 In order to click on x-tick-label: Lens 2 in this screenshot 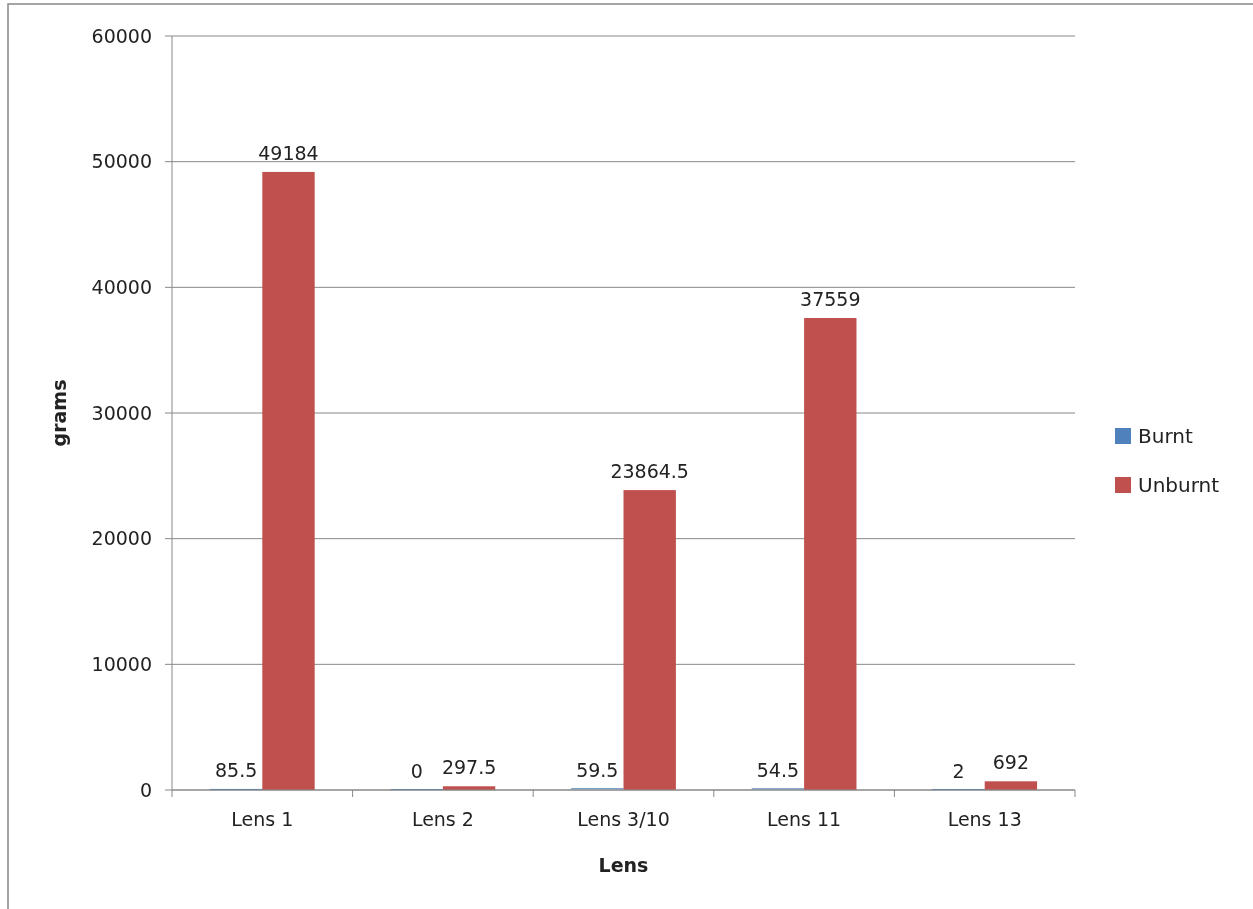, I will do `click(442, 819)`.